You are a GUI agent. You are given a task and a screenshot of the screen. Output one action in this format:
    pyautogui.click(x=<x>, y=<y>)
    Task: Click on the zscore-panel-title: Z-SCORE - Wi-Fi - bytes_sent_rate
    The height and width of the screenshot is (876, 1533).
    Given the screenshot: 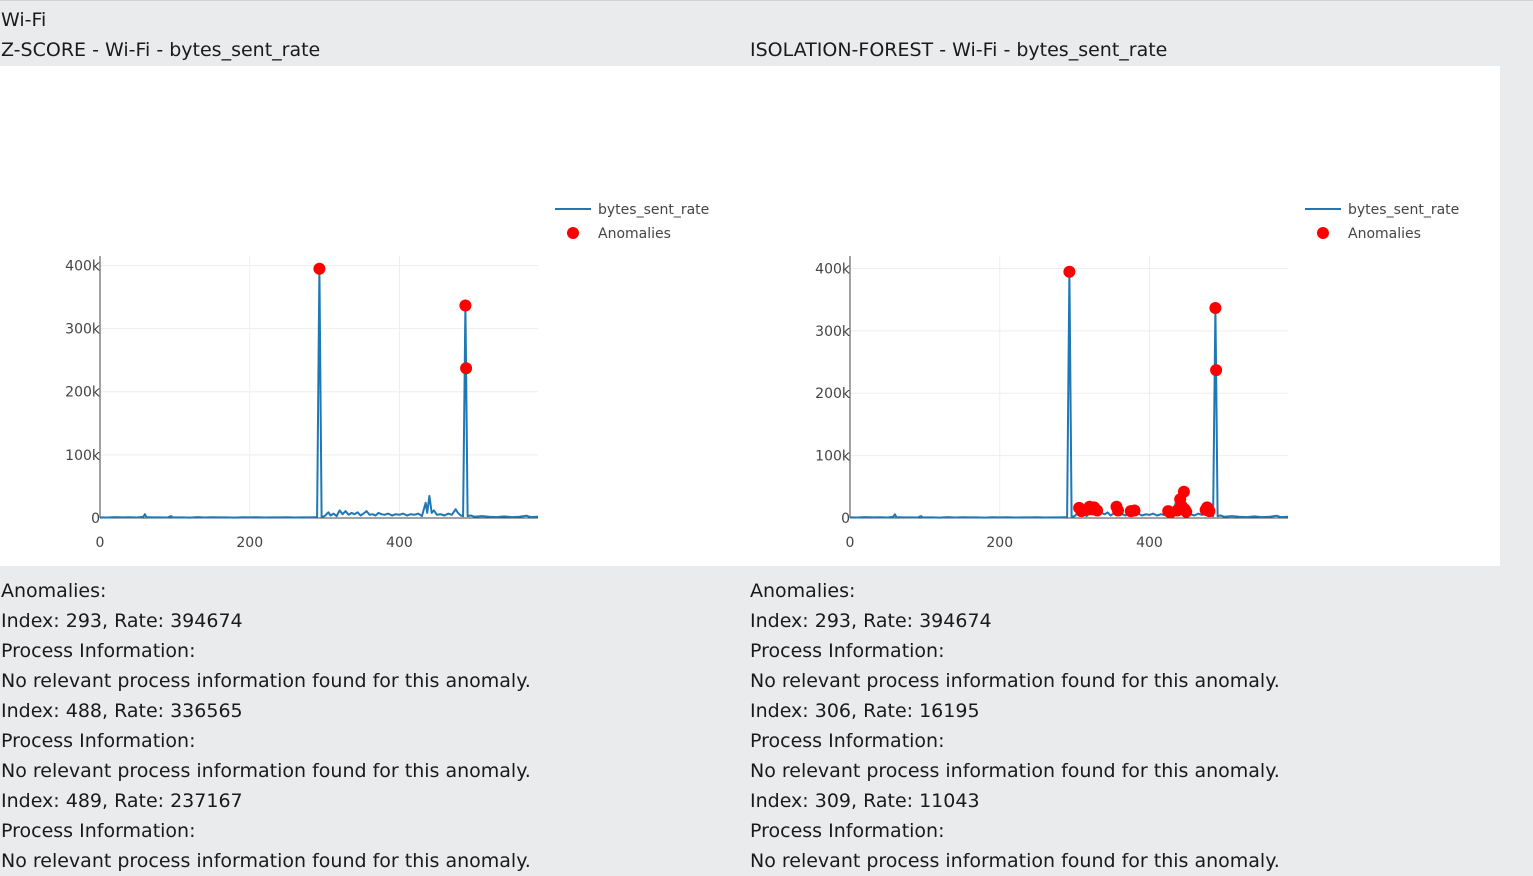 What is the action you would take?
    pyautogui.click(x=161, y=50)
    